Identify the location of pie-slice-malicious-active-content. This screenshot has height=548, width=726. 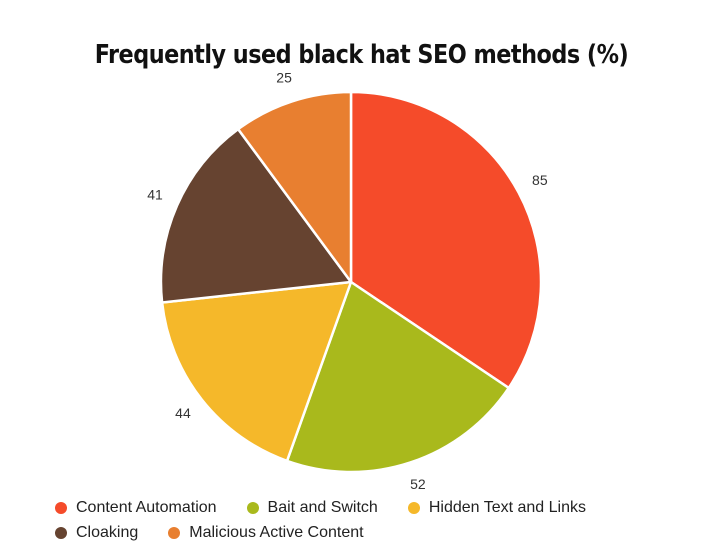
(294, 187).